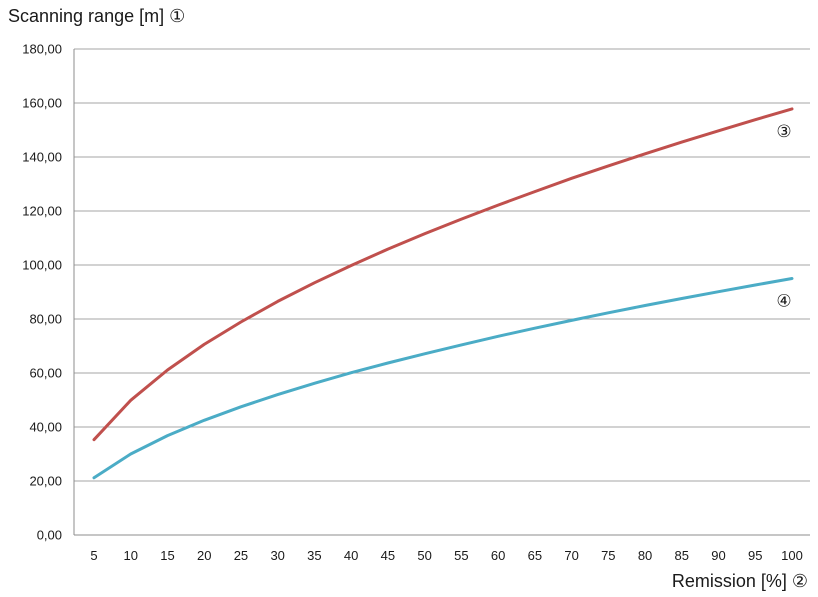 This screenshot has width=818, height=597. Describe the element at coordinates (45, 481) in the screenshot. I see `y-tick-label: 20,00` at that location.